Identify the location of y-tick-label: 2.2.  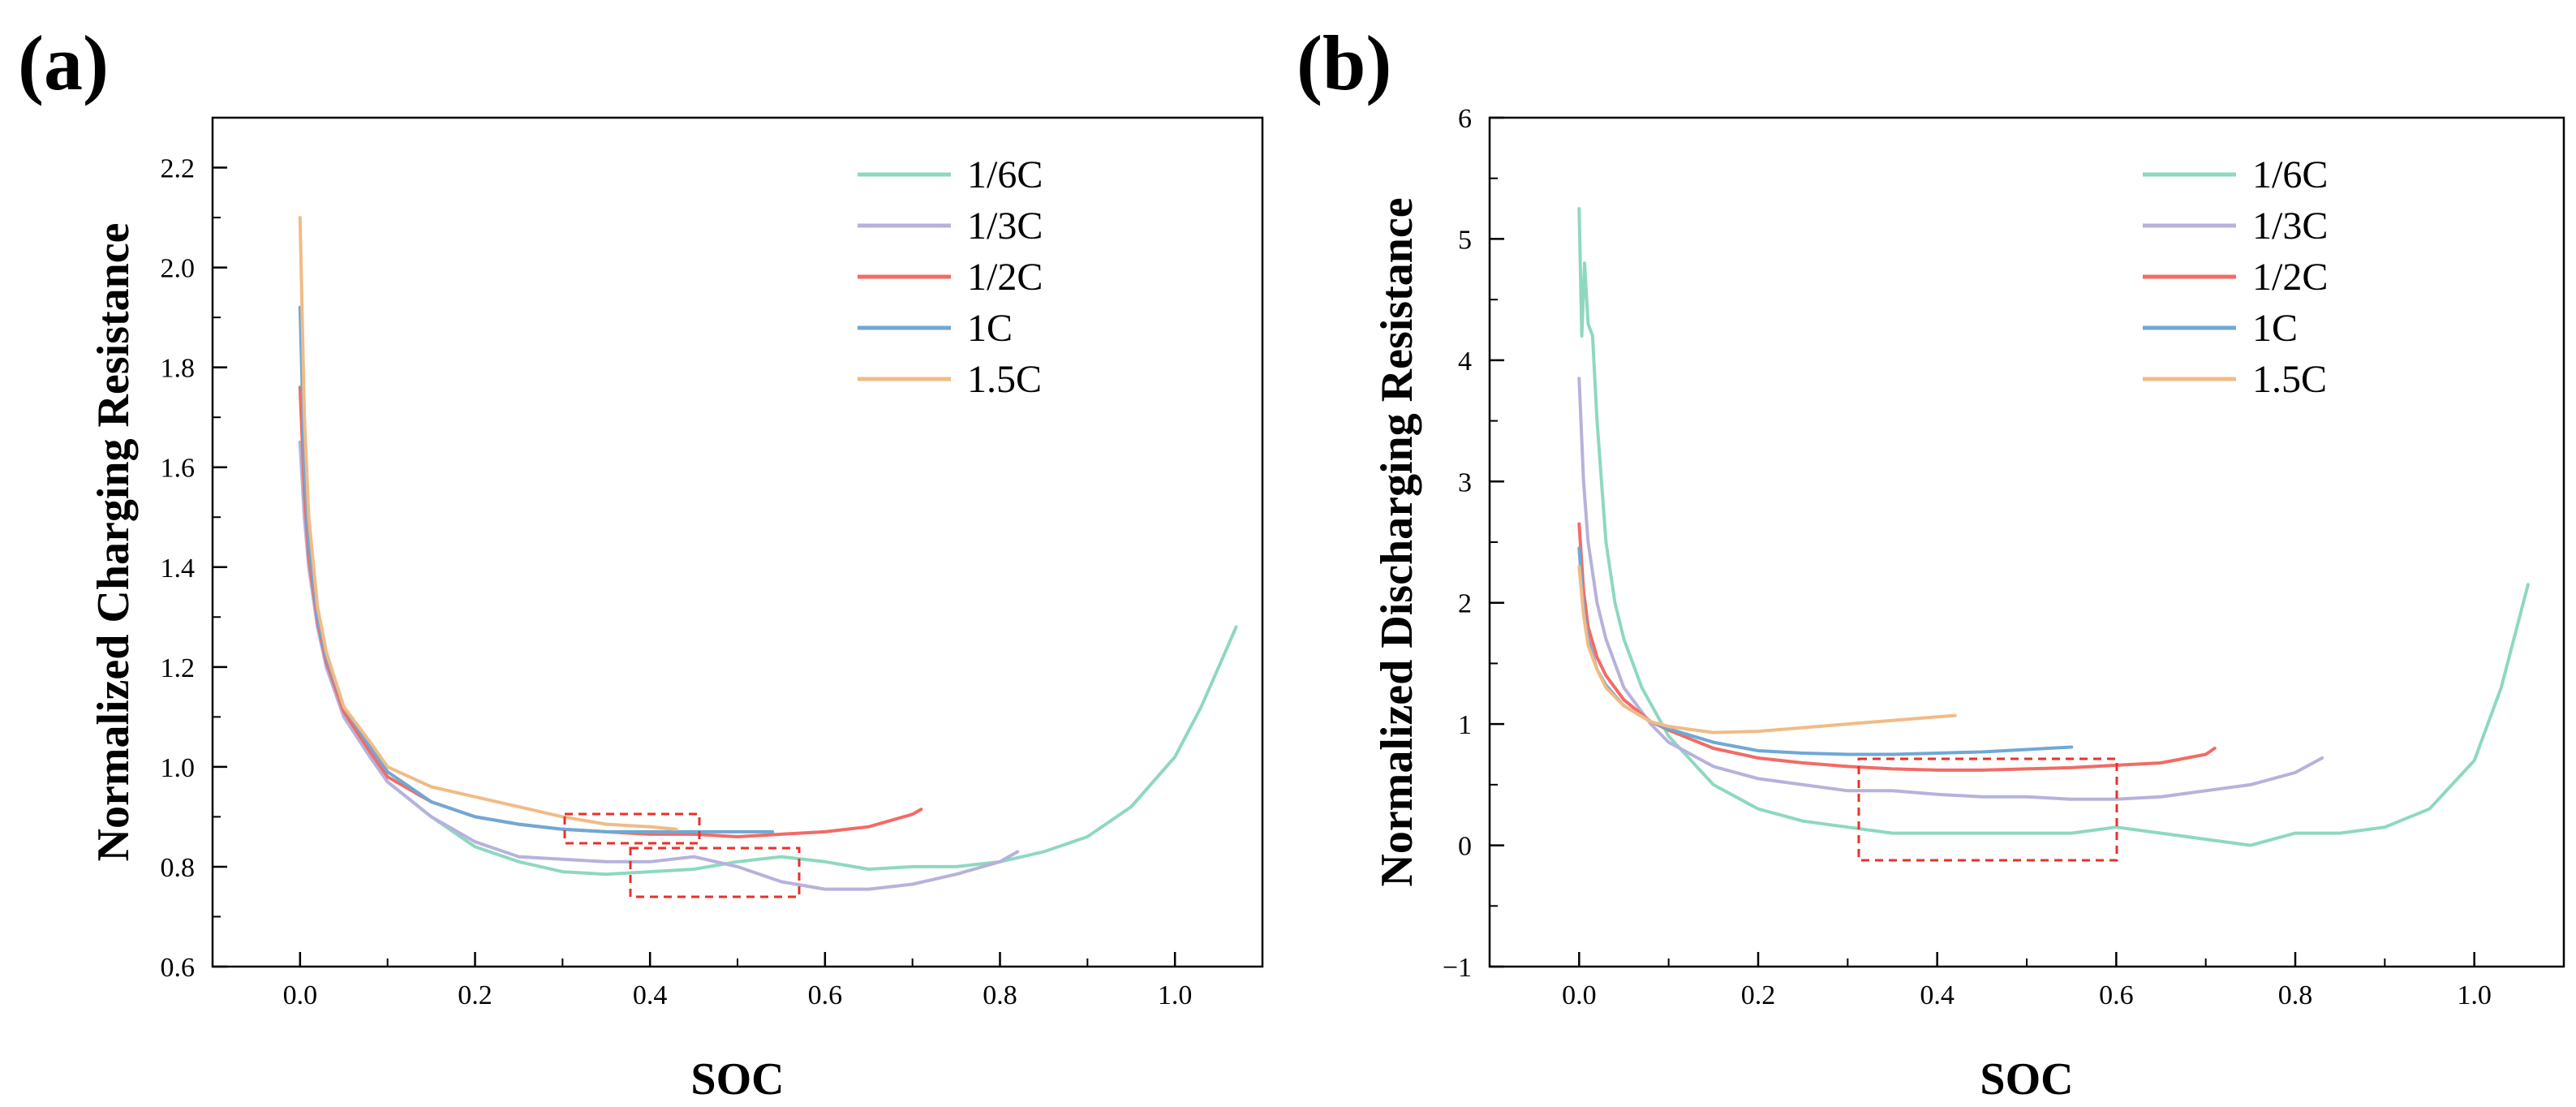
(178, 169).